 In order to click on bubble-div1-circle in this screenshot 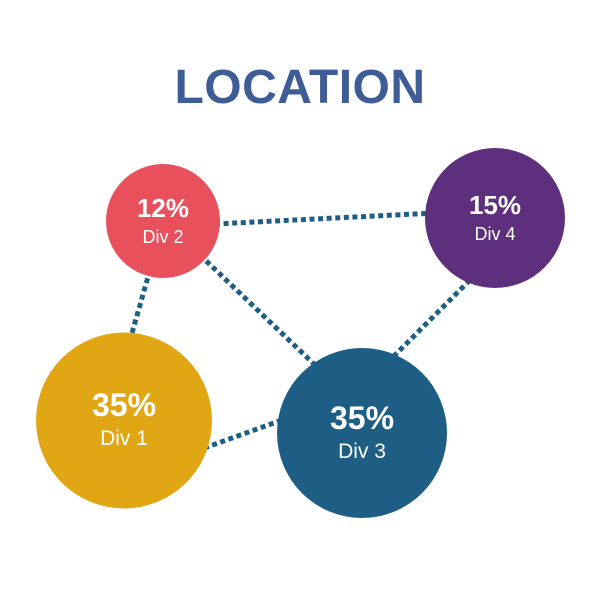, I will do `click(124, 420)`.